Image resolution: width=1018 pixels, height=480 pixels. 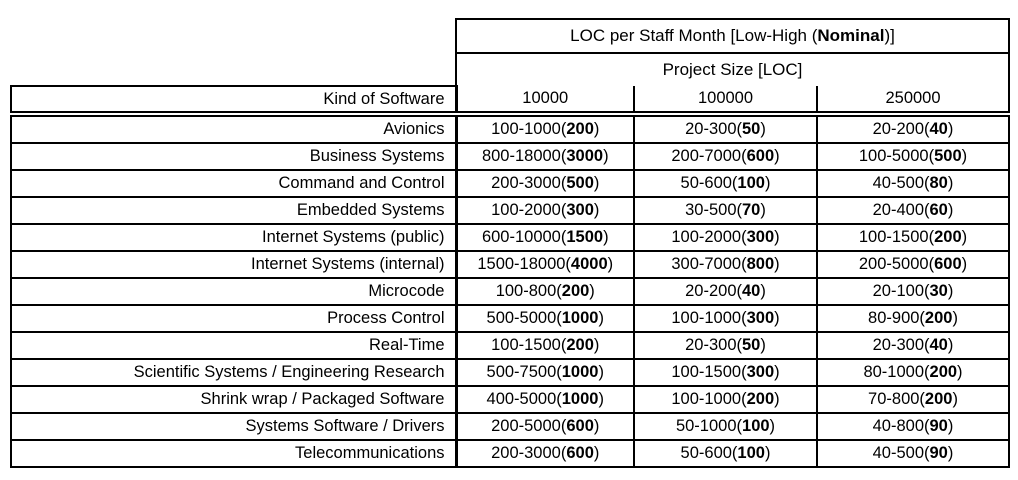 I want to click on loc-cell: 50-1000(100), so click(x=725, y=426).